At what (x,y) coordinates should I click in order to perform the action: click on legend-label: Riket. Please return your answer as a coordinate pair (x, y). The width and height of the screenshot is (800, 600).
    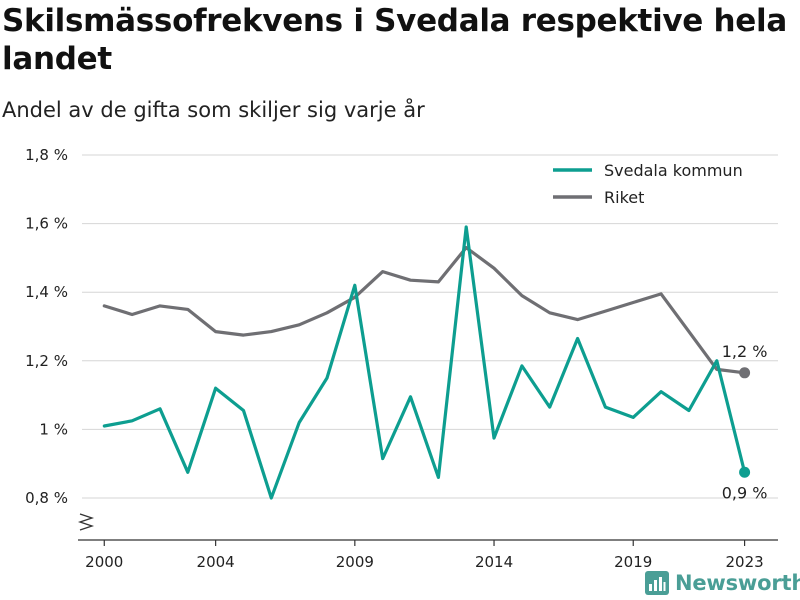
    Looking at the image, I should click on (624, 197).